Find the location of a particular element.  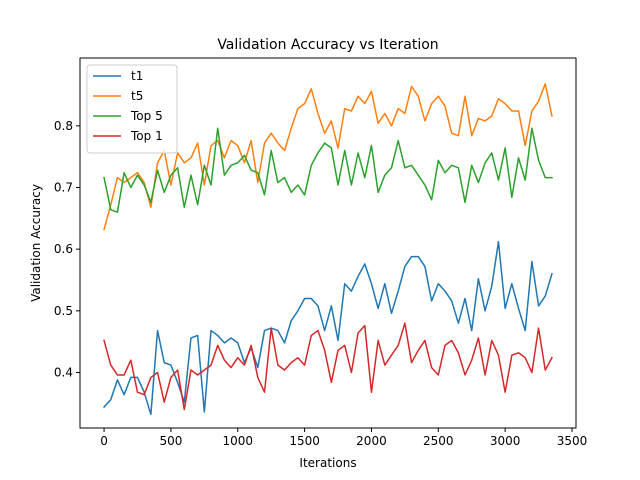

y-axis-ticks: 0.4 0.5 0.6 0.7 0.8 is located at coordinates (67, 249).